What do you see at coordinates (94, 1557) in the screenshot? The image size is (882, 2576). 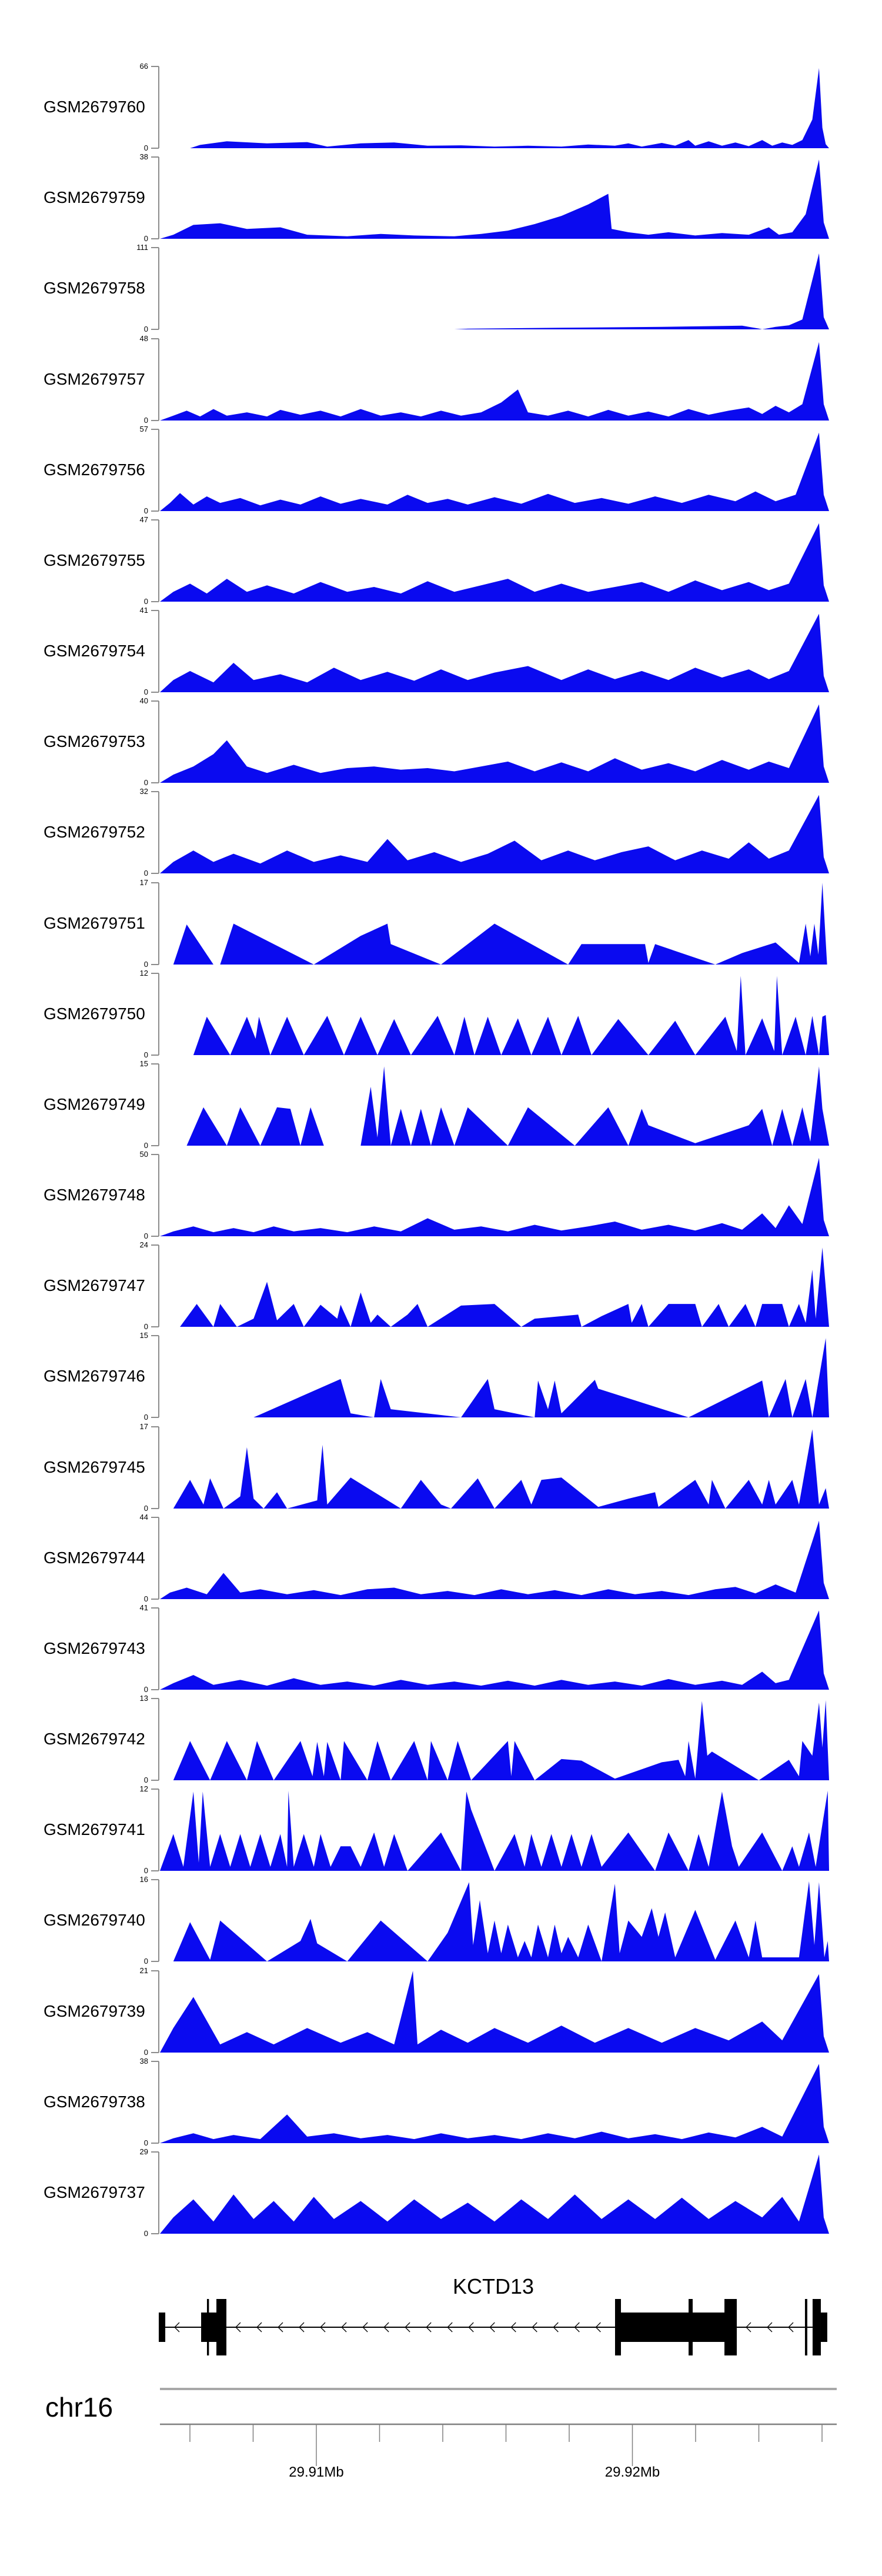 I see `track-label: GSM2679744` at bounding box center [94, 1557].